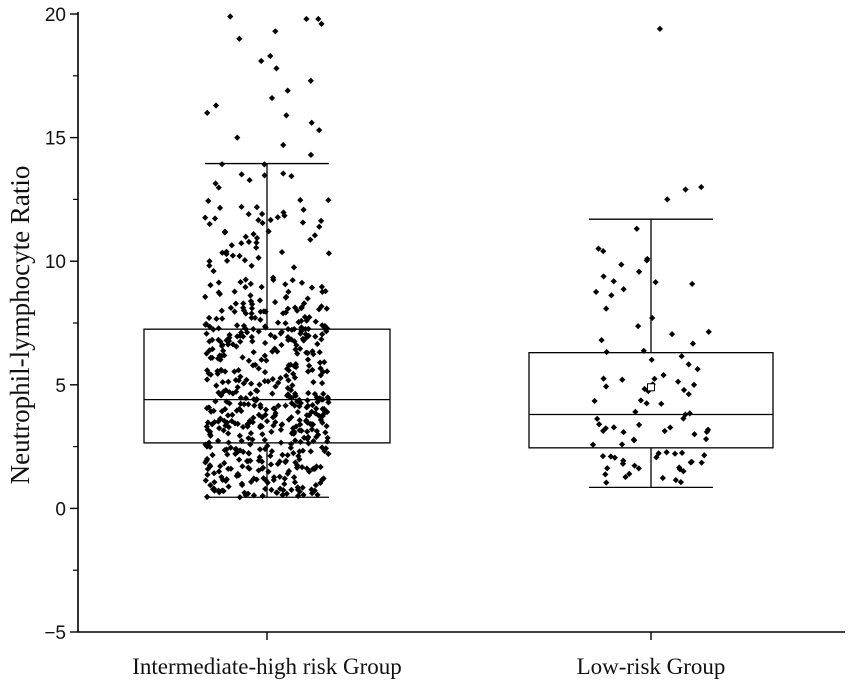  Describe the element at coordinates (651, 400) in the screenshot. I see `box-iqr` at that location.